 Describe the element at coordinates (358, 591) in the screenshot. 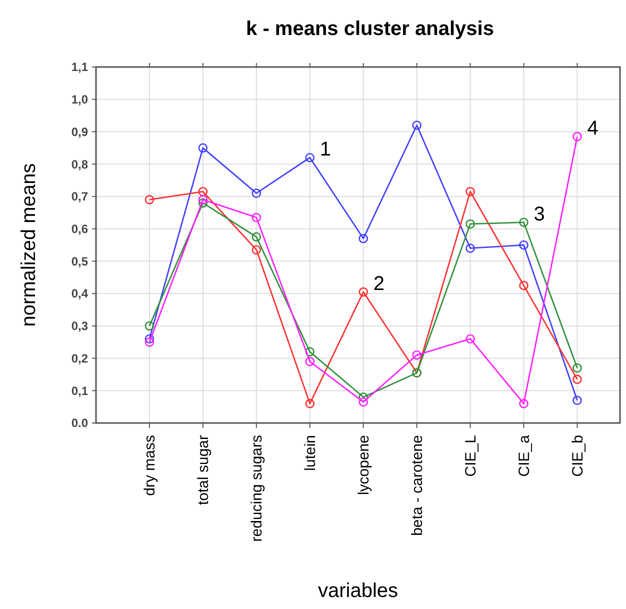

I see `x-axis-title: variables` at that location.